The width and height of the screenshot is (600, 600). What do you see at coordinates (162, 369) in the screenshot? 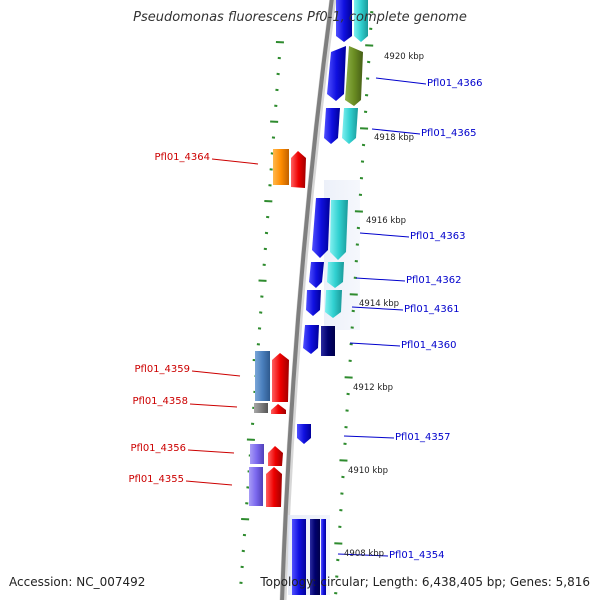
I see `gene-label-pfl01-4359: Pfl01_4359` at bounding box center [162, 369].